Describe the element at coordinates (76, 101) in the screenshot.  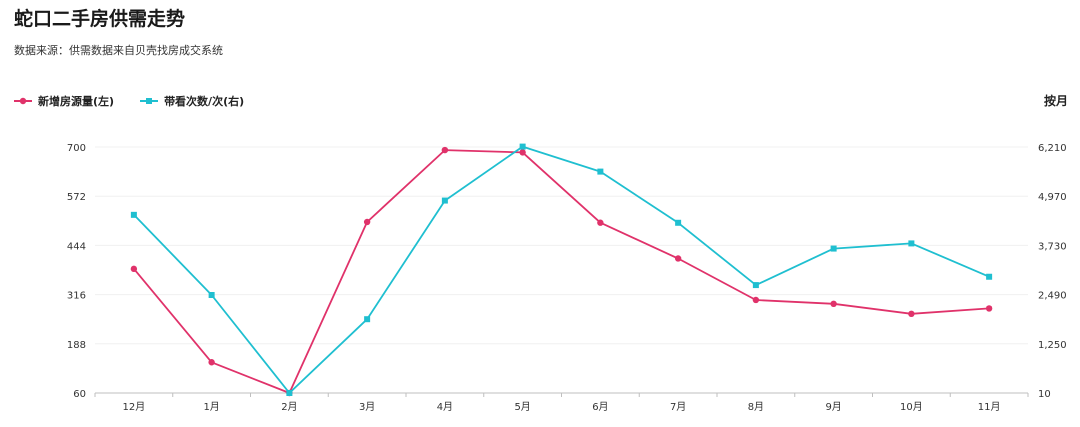
I see `legend-label-listings: 新增房源量(左)` at that location.